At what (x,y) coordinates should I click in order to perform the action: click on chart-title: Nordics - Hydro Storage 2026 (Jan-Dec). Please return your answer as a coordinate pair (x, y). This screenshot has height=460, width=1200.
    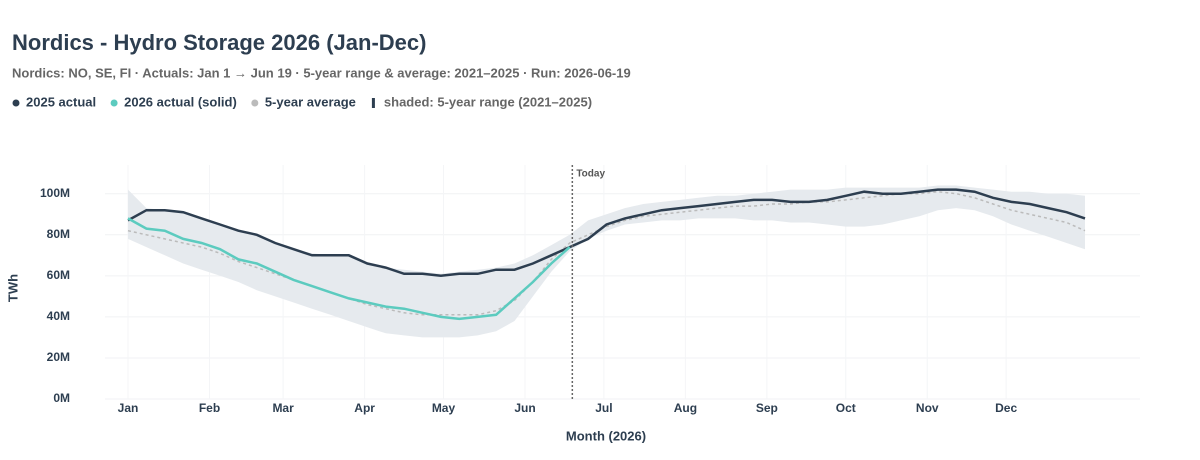
    Looking at the image, I should click on (219, 42).